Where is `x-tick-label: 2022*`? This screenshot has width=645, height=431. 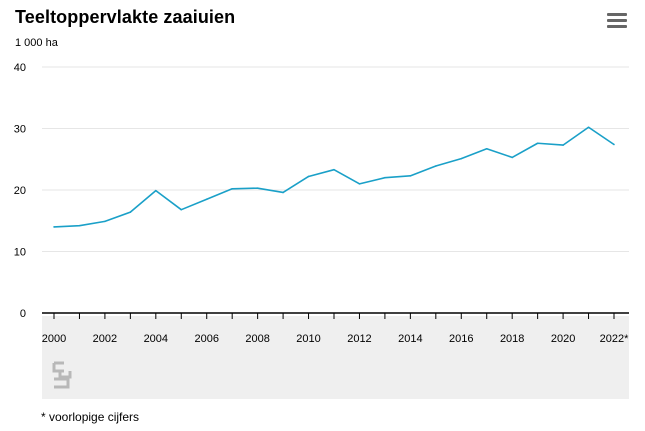 x-tick-label: 2022* is located at coordinates (614, 339).